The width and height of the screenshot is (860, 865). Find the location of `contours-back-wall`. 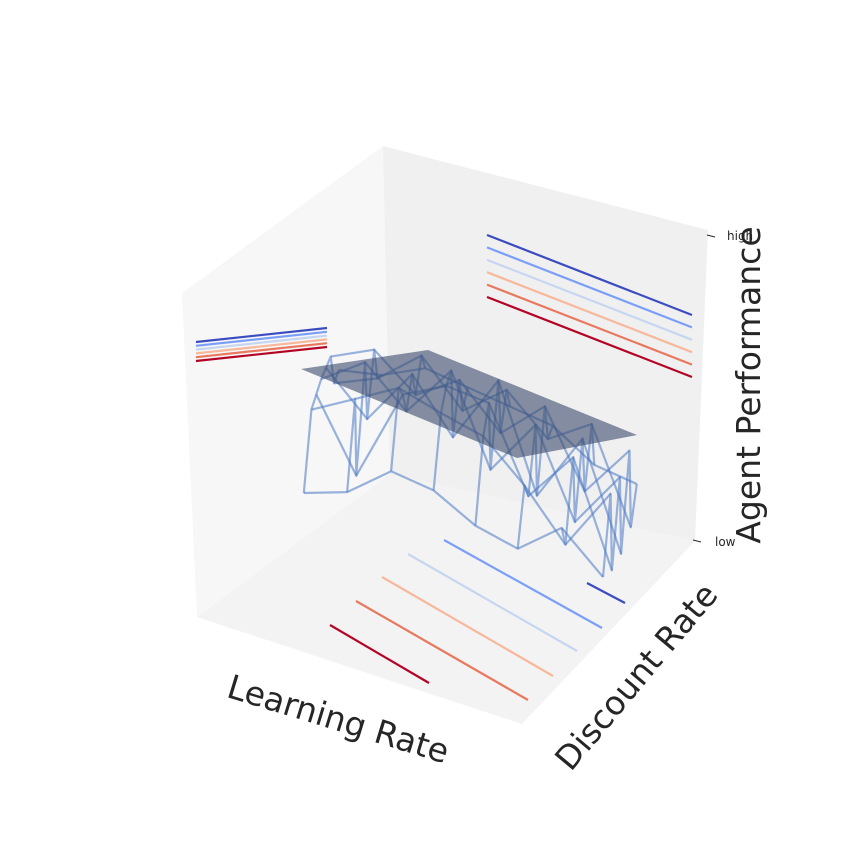

contours-back-wall is located at coordinates (589, 306).